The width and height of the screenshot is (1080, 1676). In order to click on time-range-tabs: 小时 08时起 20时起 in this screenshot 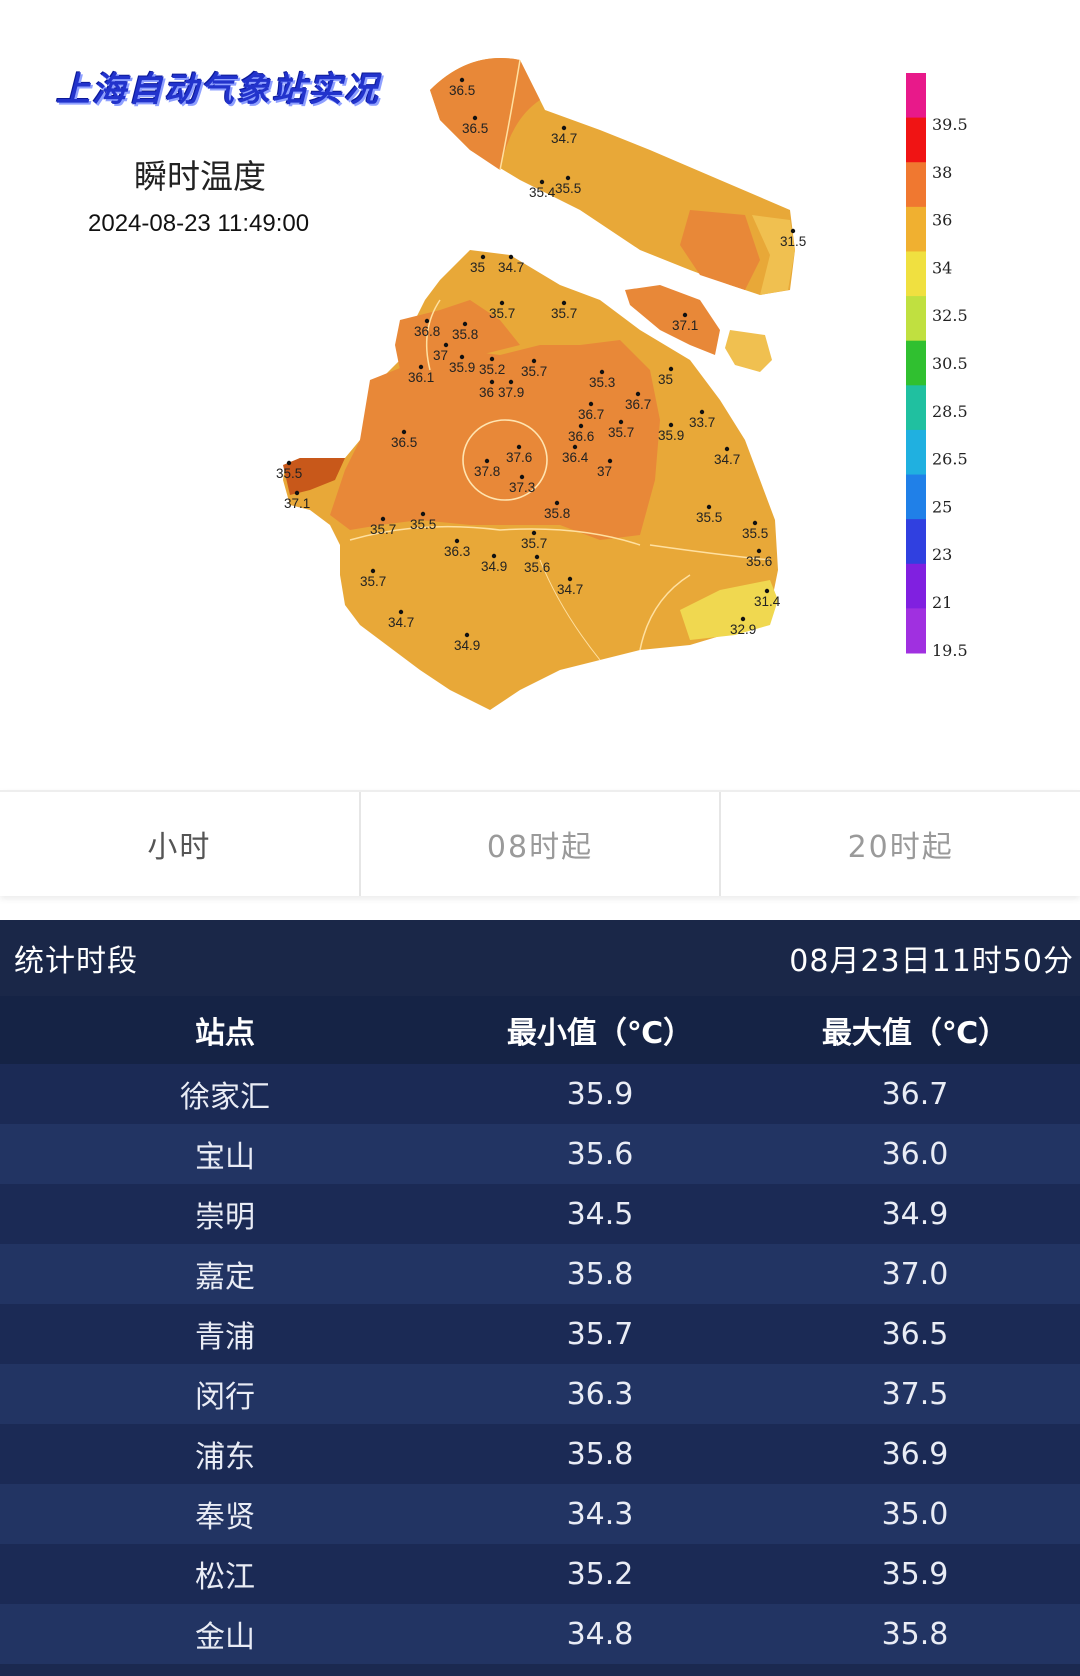, I will do `click(540, 843)`.